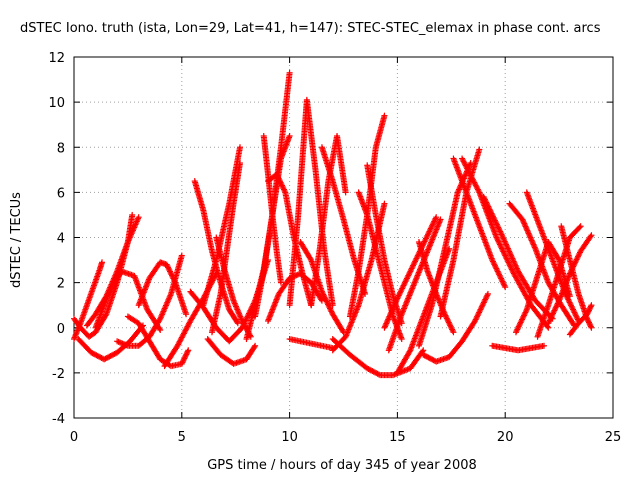 The width and height of the screenshot is (640, 480). What do you see at coordinates (74, 437) in the screenshot?
I see `x-tick-label: 0` at bounding box center [74, 437].